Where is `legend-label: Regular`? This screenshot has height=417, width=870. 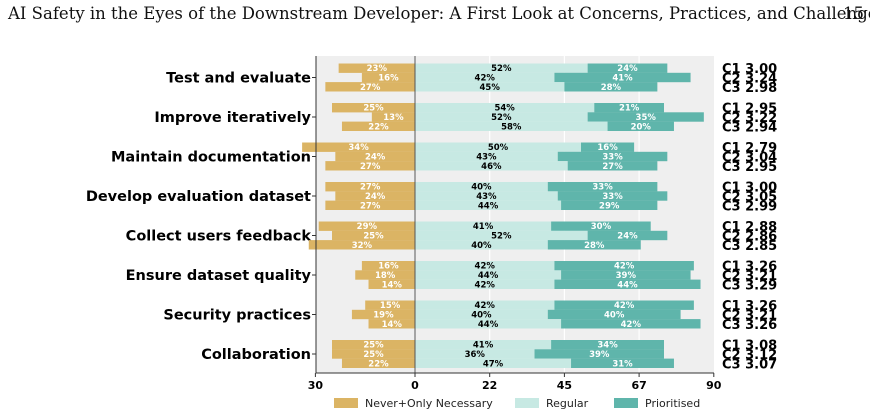 legend-label: Regular is located at coordinates (567, 403).